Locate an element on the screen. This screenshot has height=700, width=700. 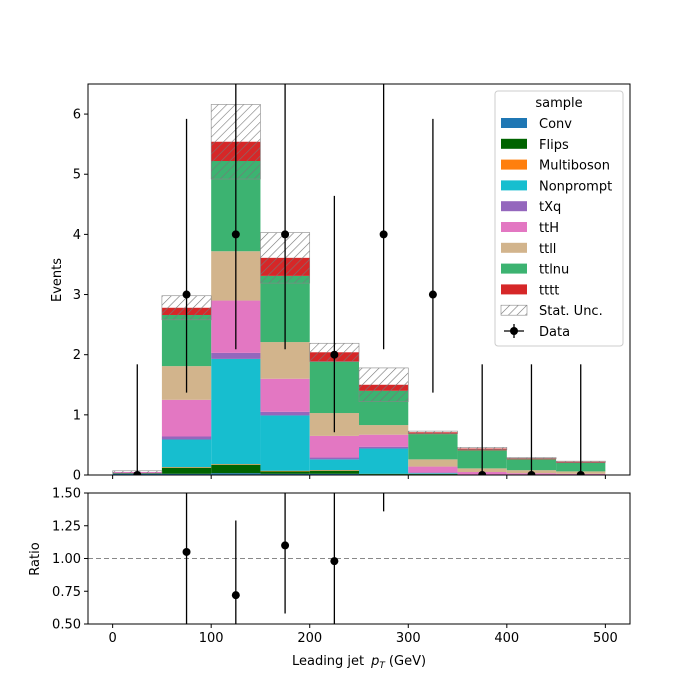
ratio-y-tick-label: 0.50 is located at coordinates (66, 625).